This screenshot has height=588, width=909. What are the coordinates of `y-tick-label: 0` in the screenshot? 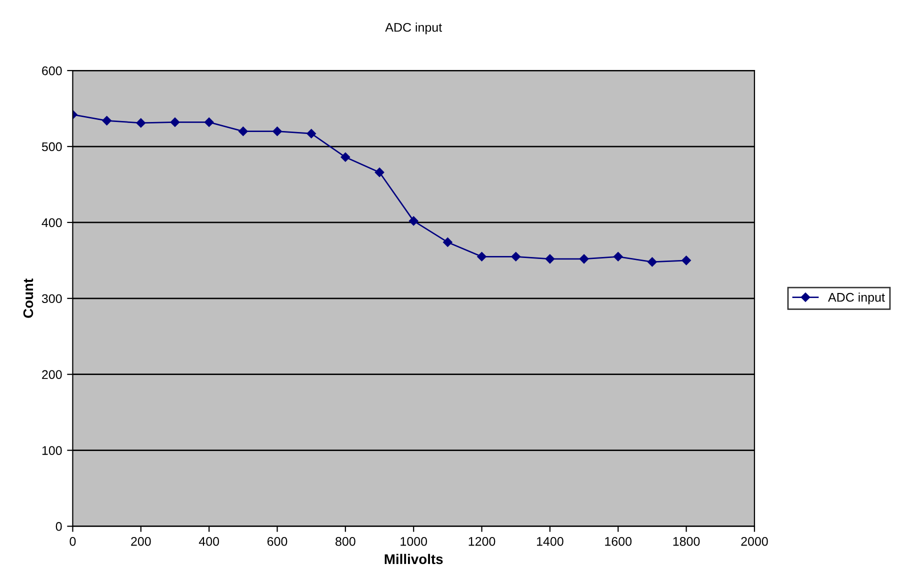 It's located at (59, 526).